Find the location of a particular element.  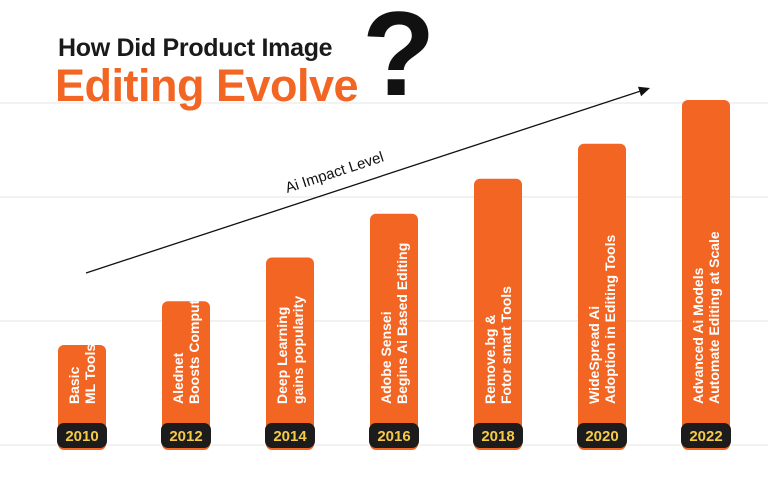

bar-2022 is located at coordinates (706, 275).